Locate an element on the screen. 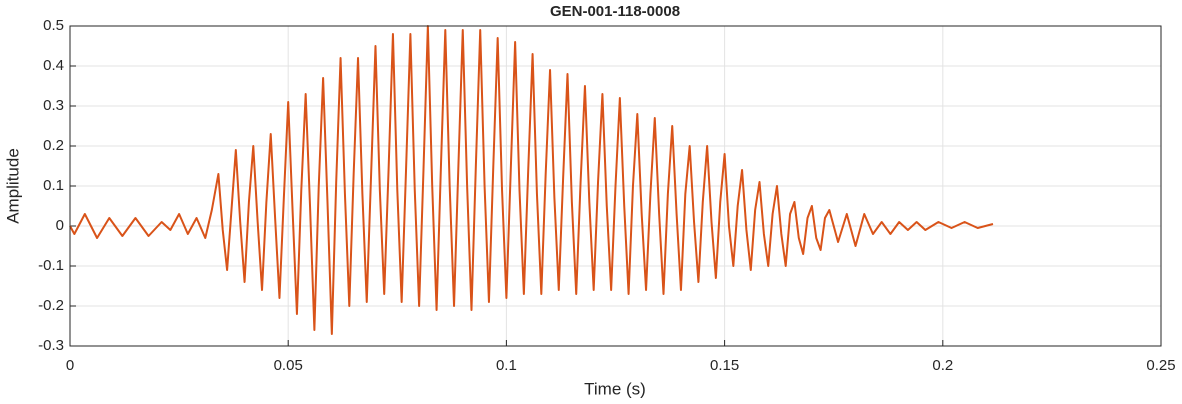 The image size is (1182, 404). x-tick-label: 0.05 is located at coordinates (288, 365).